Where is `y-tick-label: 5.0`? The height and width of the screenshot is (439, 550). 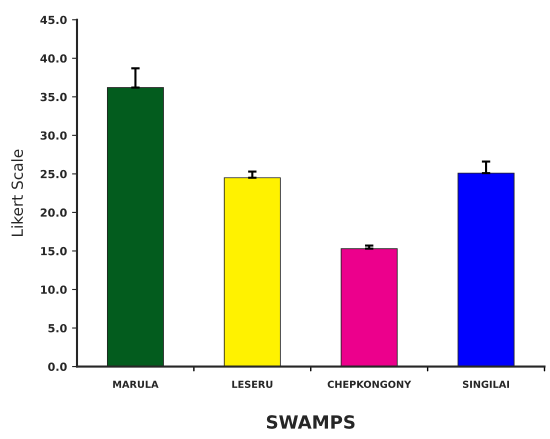 y-tick-label: 5.0 is located at coordinates (57, 328).